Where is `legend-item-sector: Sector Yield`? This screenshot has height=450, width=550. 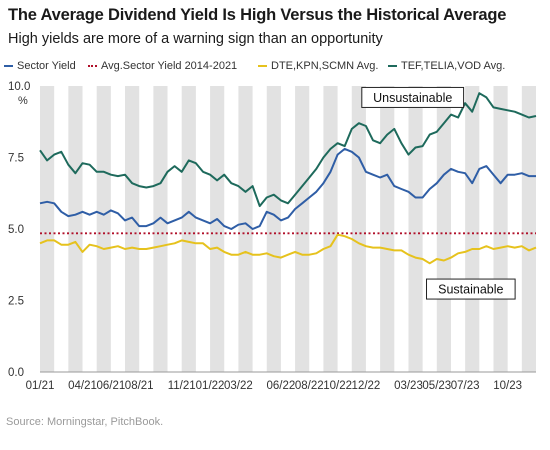
legend-item-sector: Sector Yield is located at coordinates (40, 66).